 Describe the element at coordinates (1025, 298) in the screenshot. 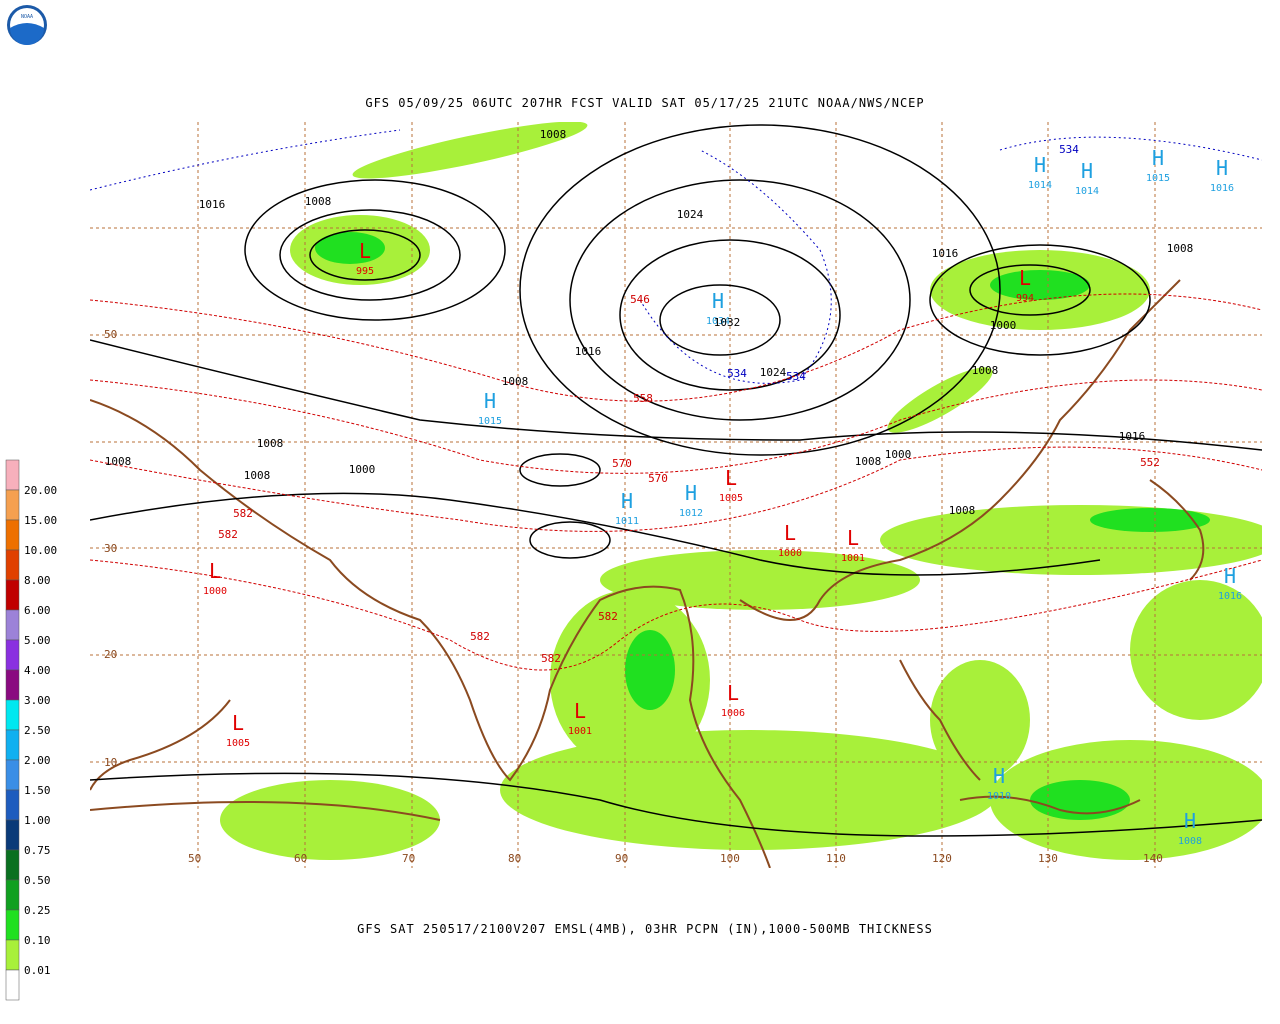

I see `pressure-center-value: 994` at that location.